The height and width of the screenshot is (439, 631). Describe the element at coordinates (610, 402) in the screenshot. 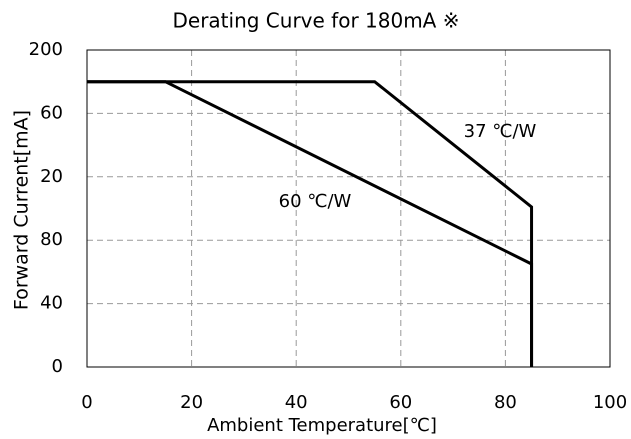

I see `x-tick-label: 100` at that location.